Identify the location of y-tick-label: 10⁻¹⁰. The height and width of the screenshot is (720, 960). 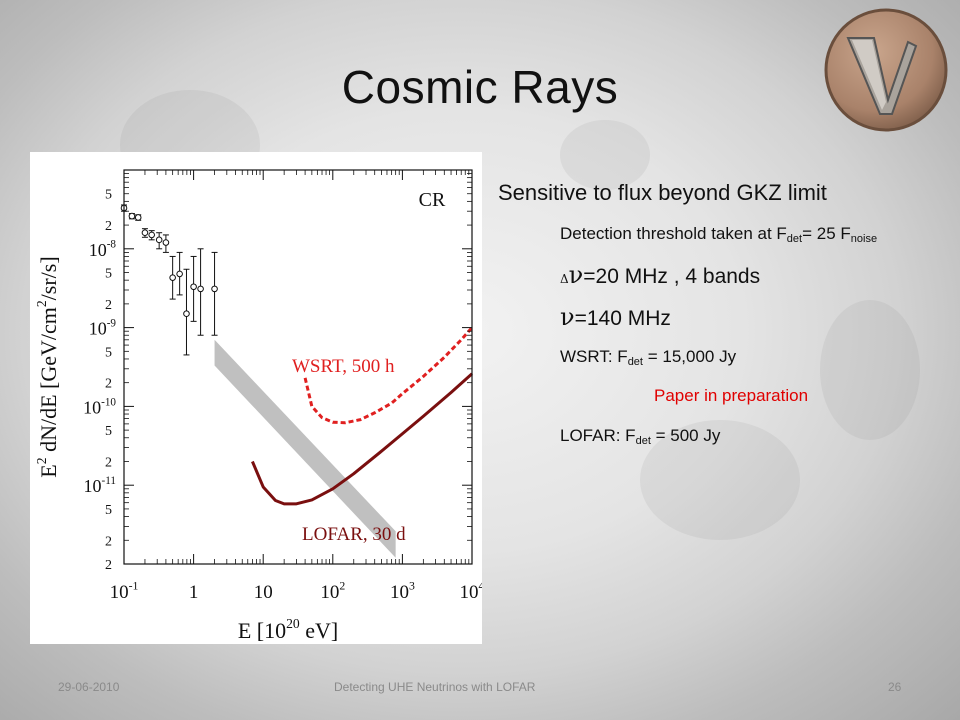
(99, 406).